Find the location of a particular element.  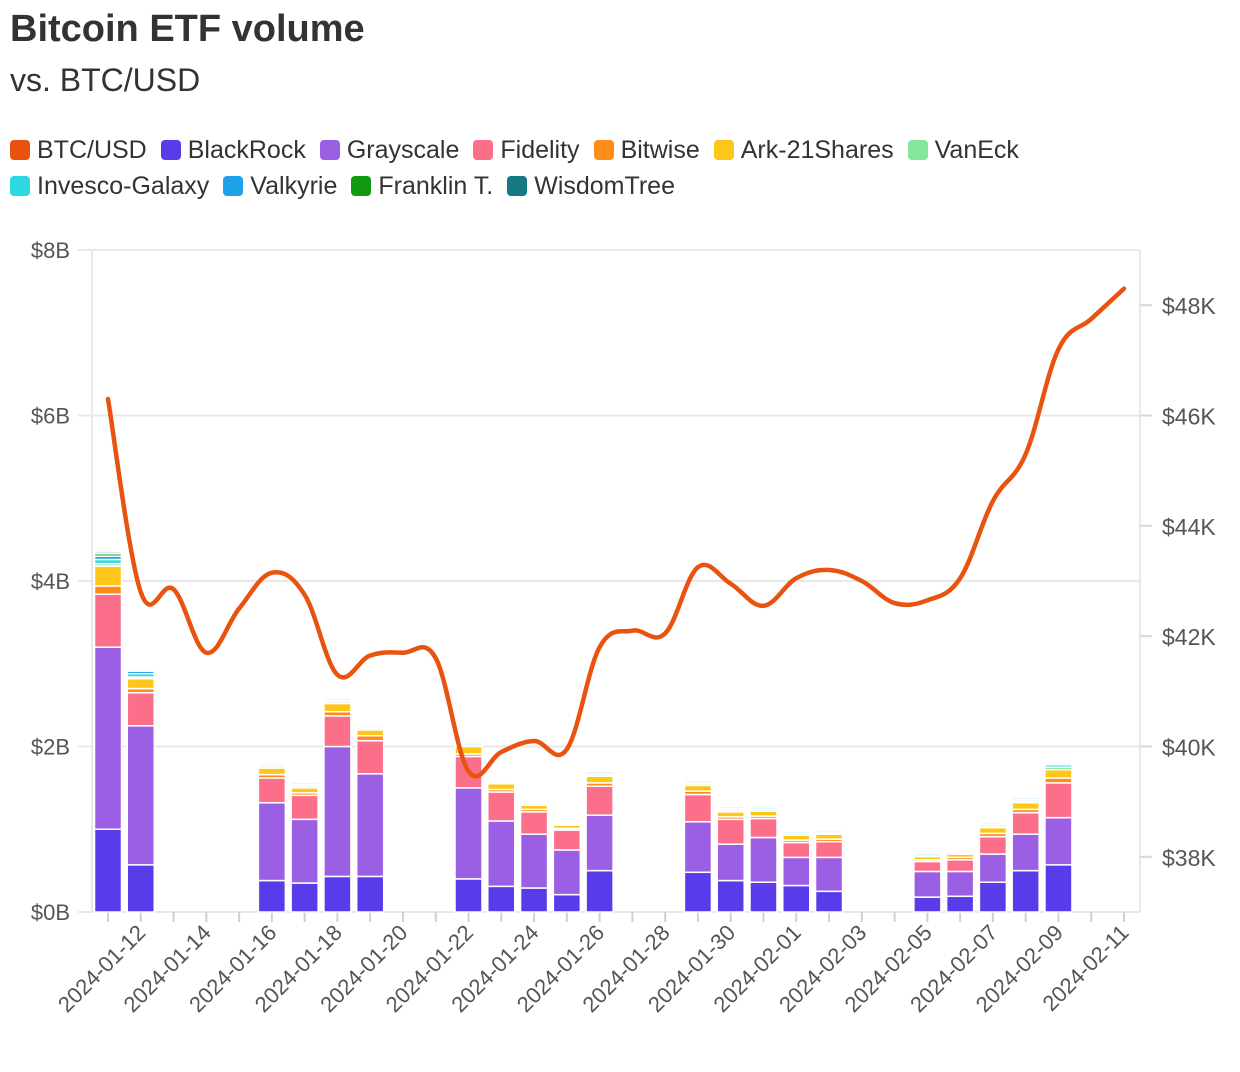

y-right-tick-label: $48K is located at coordinates (1189, 306).